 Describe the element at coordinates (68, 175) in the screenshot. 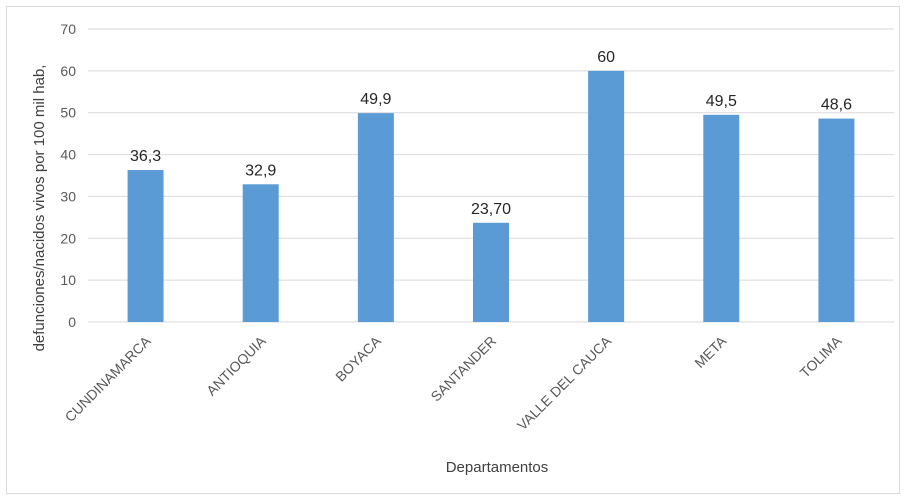

I see `y-axis-ticks: 0 10 20 30 40 50 60 70` at that location.